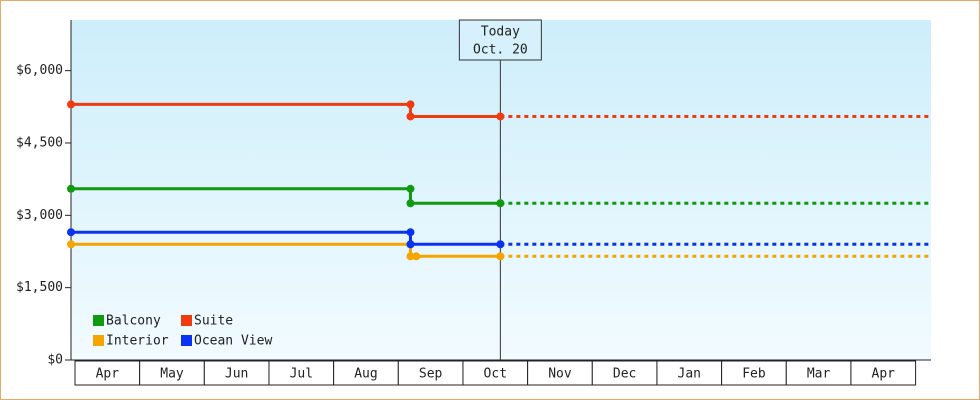 The image size is (980, 400). I want to click on legend-label: Suite, so click(213, 321).